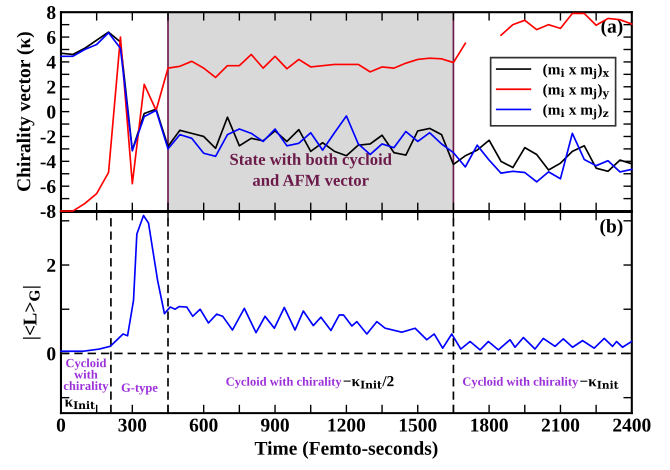 Image resolution: width=670 pixels, height=470 pixels. Describe the element at coordinates (611, 228) in the screenshot. I see `annotation: (b)` at that location.